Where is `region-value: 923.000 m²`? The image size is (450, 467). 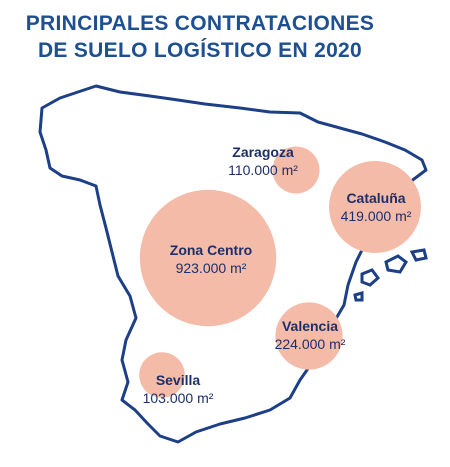 region-value: 923.000 m² is located at coordinates (211, 268).